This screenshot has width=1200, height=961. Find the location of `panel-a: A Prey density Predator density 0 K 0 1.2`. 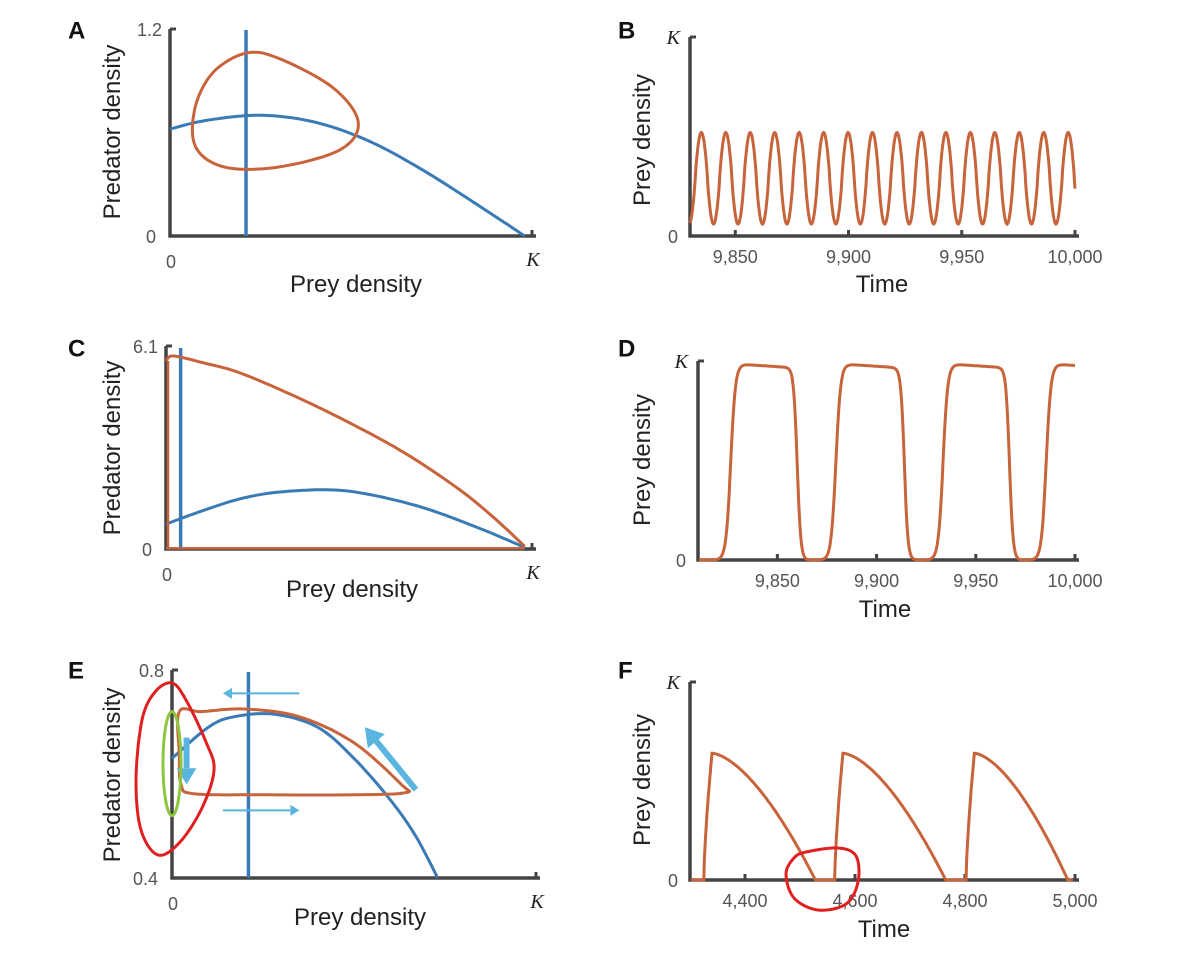

panel-a: A Prey density Predator density 0 K 0 1.2 is located at coordinates (304, 157).